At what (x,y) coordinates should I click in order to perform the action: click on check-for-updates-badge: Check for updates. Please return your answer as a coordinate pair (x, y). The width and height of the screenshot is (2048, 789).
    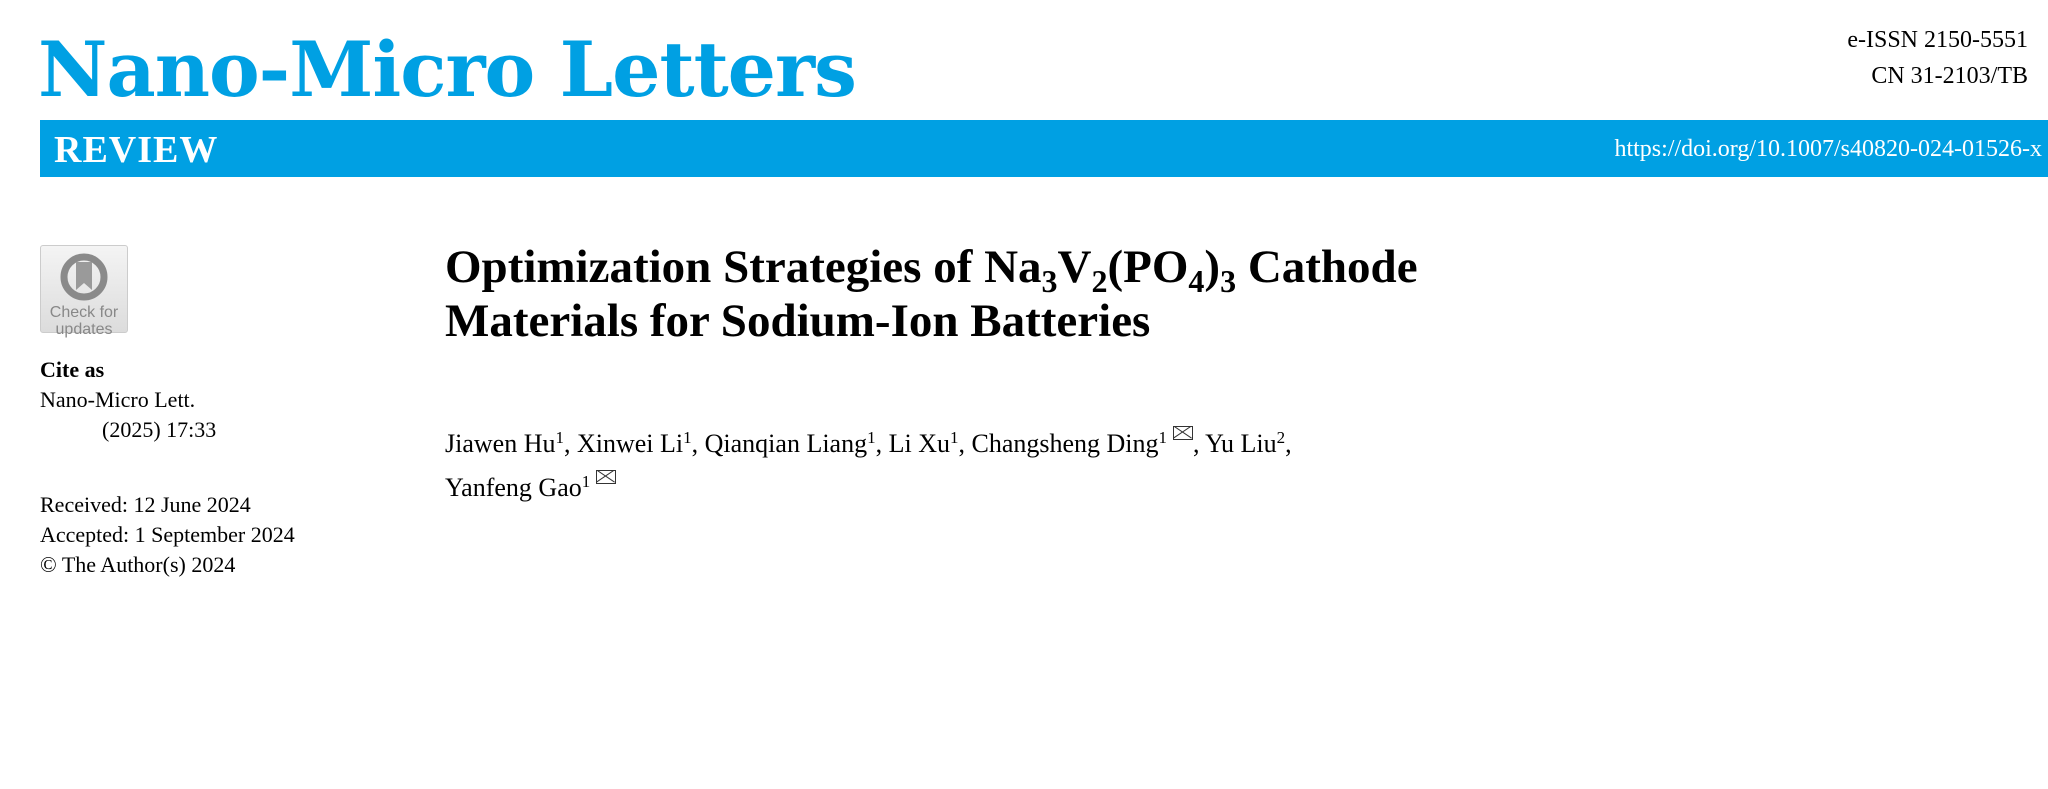
    Looking at the image, I should click on (84, 291).